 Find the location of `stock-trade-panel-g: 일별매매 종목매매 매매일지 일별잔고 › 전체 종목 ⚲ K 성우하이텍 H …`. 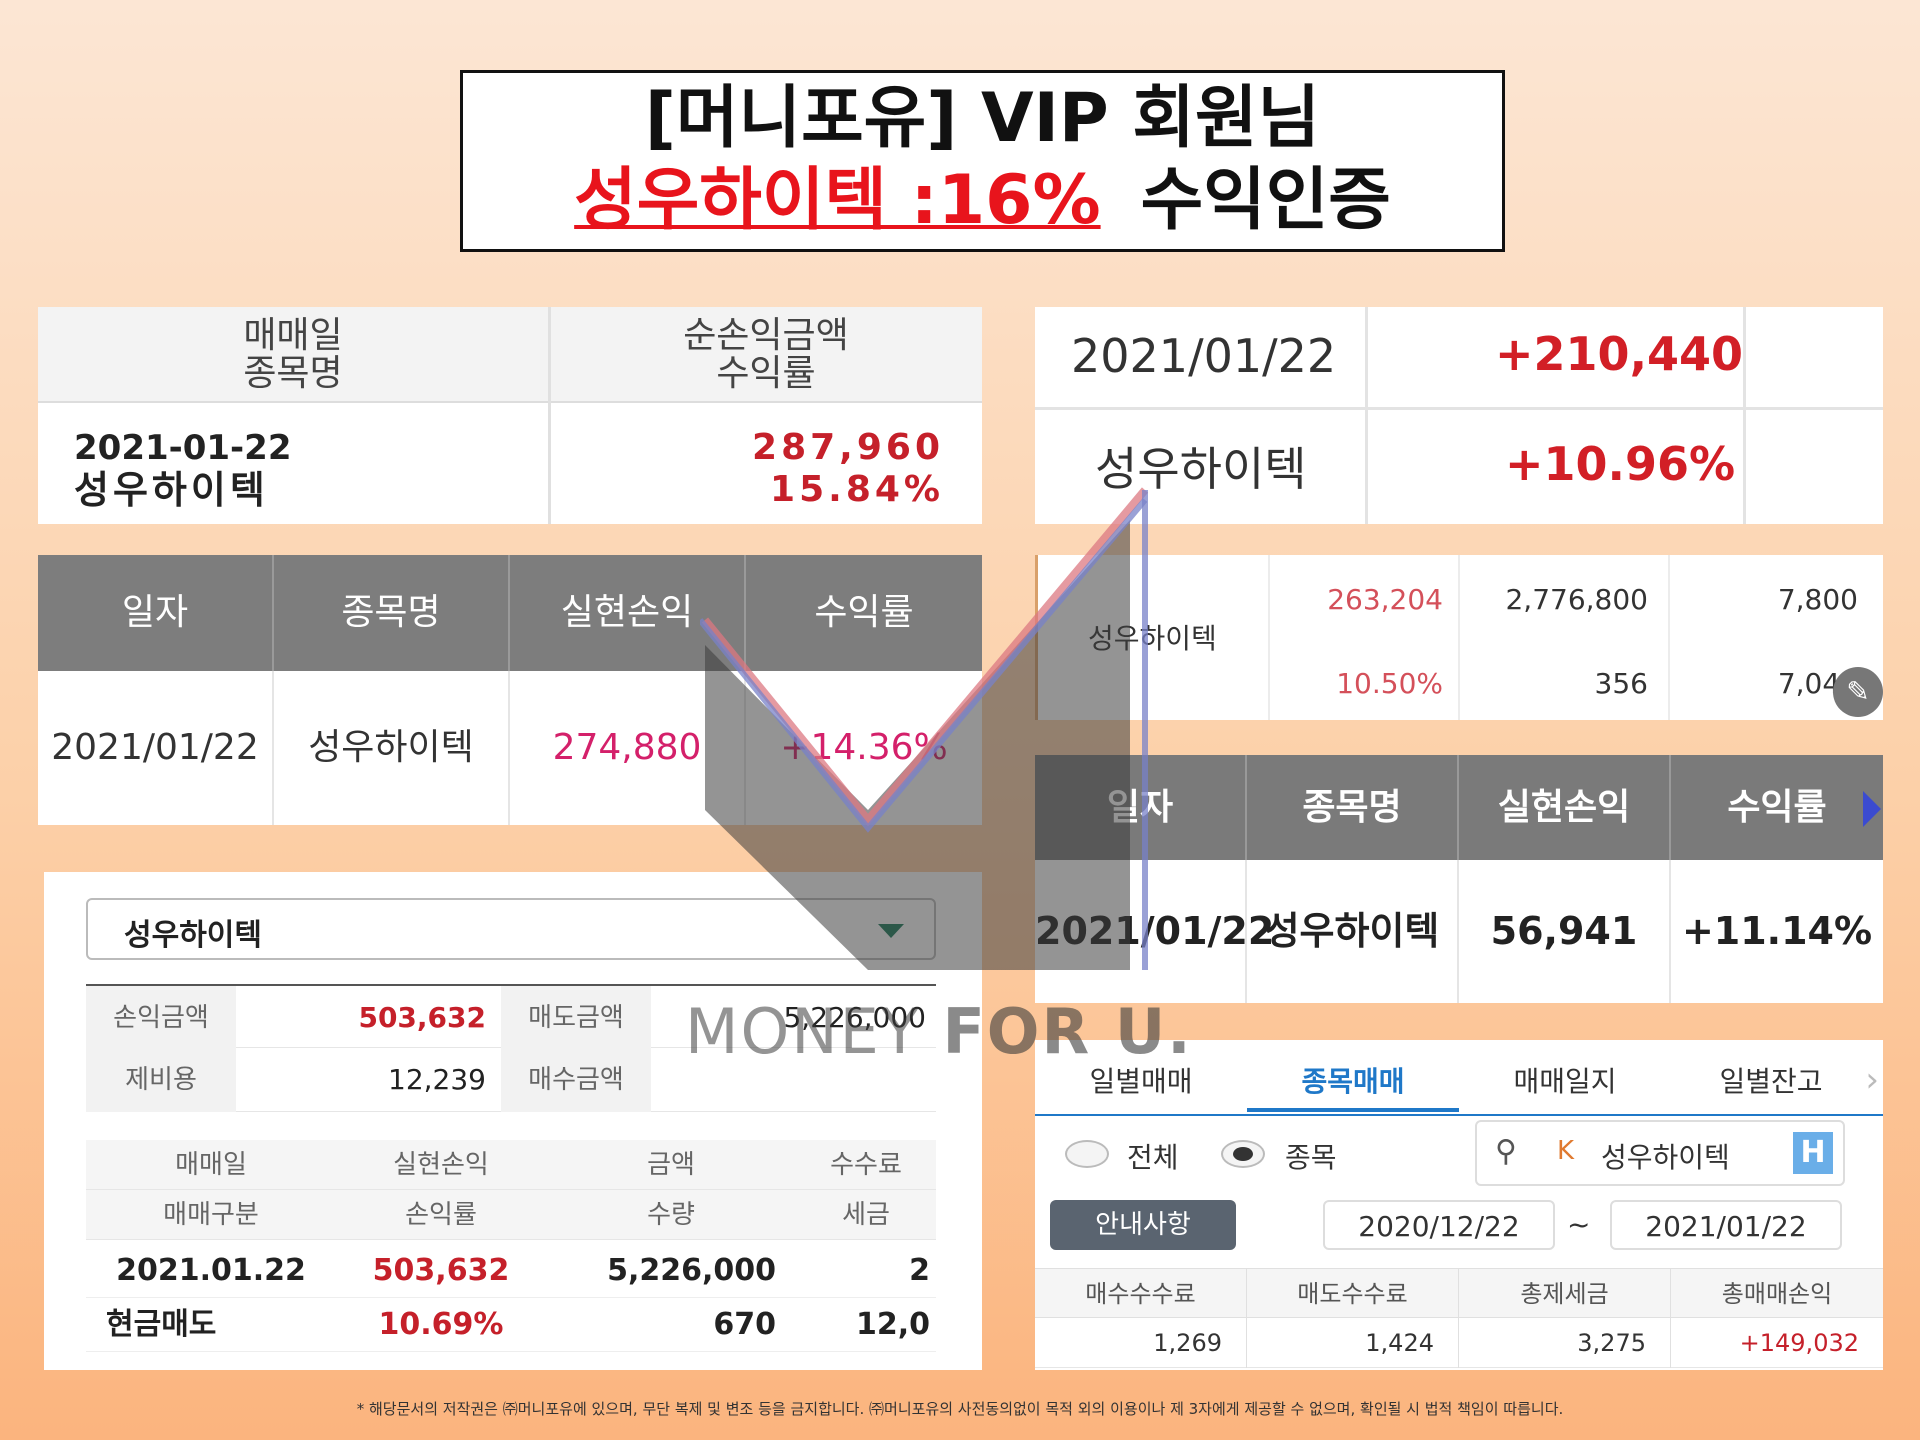

stock-trade-panel-g: 일별매매 종목매매 매매일지 일별잔고 › 전체 종목 ⚲ K 성우하이텍 H … is located at coordinates (1459, 1205).